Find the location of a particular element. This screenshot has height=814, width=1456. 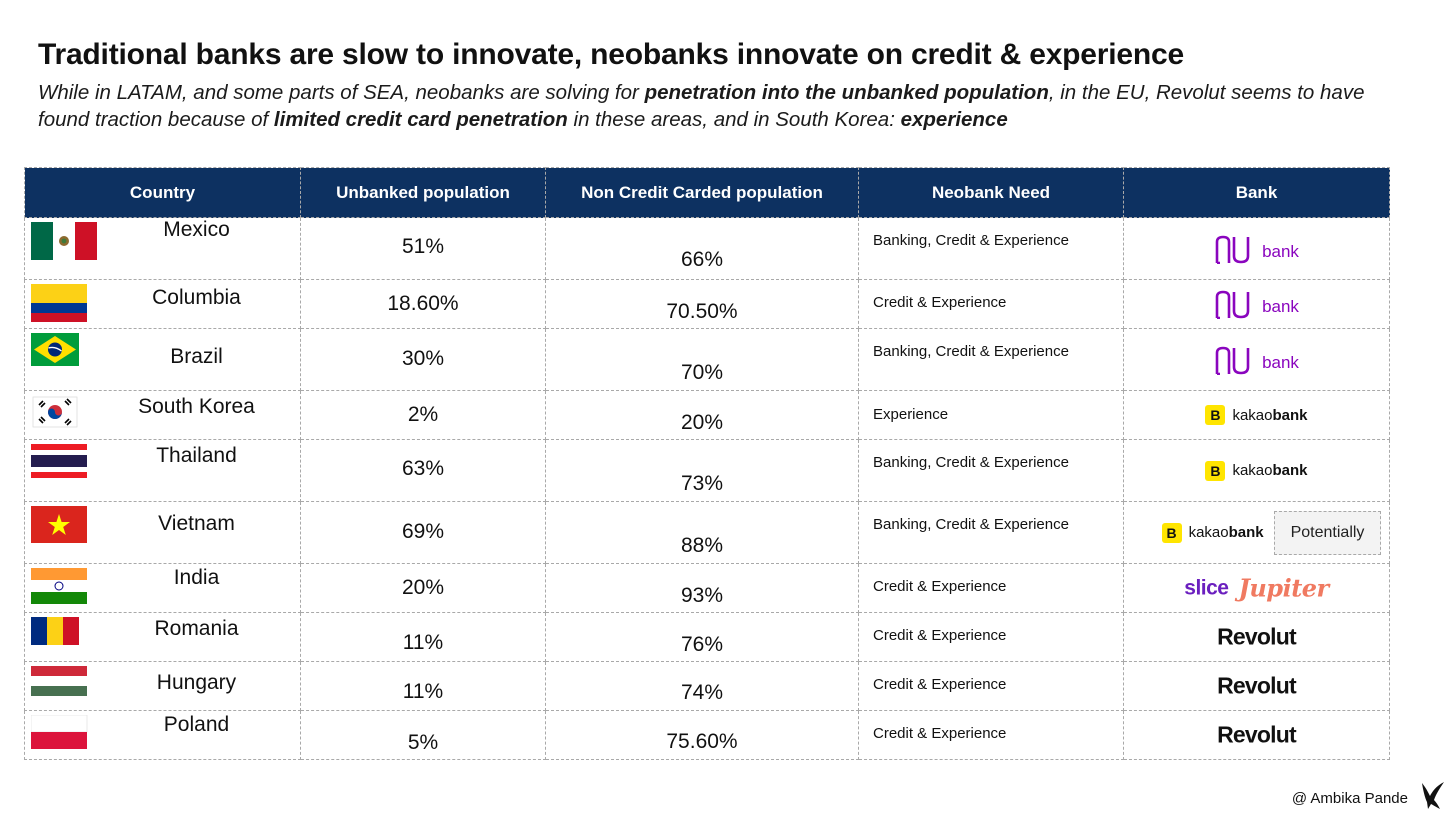

country-cell: Mexico is located at coordinates (162, 248).